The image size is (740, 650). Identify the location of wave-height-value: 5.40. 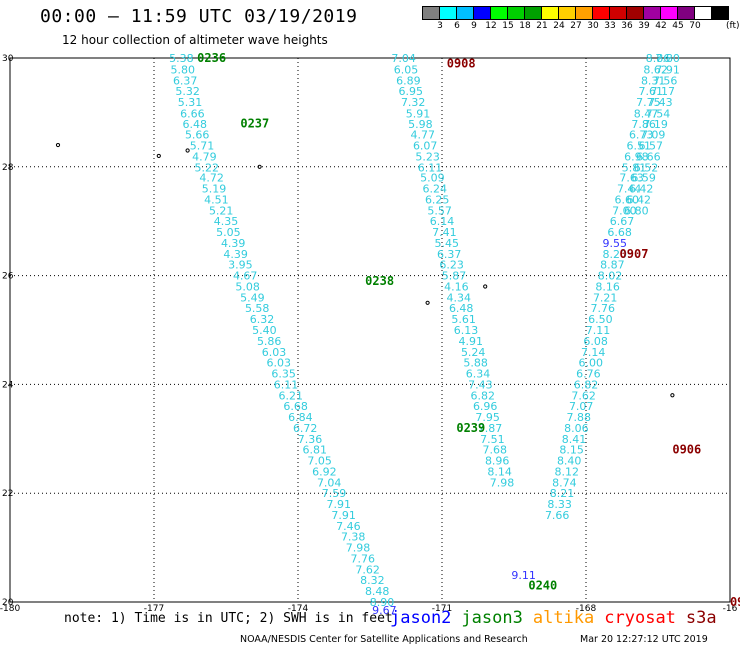
(264, 330).